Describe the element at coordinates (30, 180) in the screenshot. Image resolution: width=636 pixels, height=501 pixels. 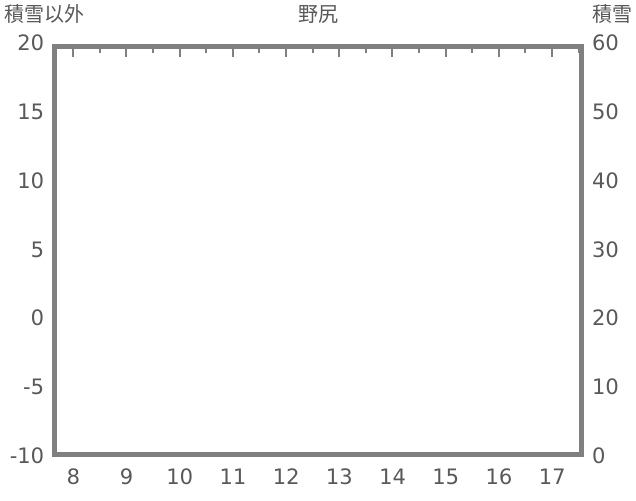
I see `y-left-tick-label: 10` at that location.